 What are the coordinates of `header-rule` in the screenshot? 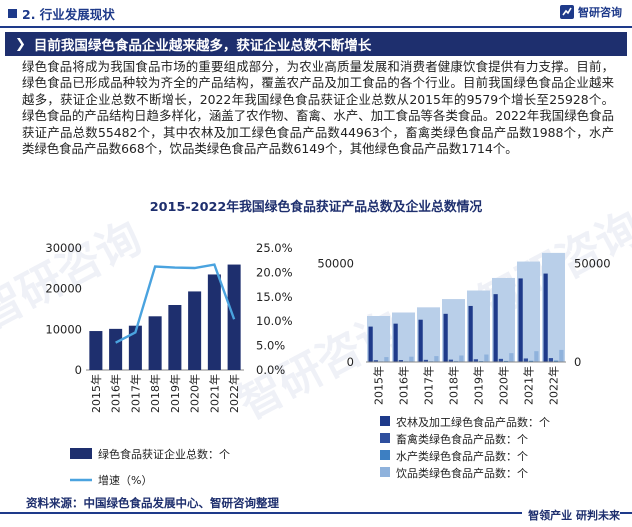 It's located at (316, 27).